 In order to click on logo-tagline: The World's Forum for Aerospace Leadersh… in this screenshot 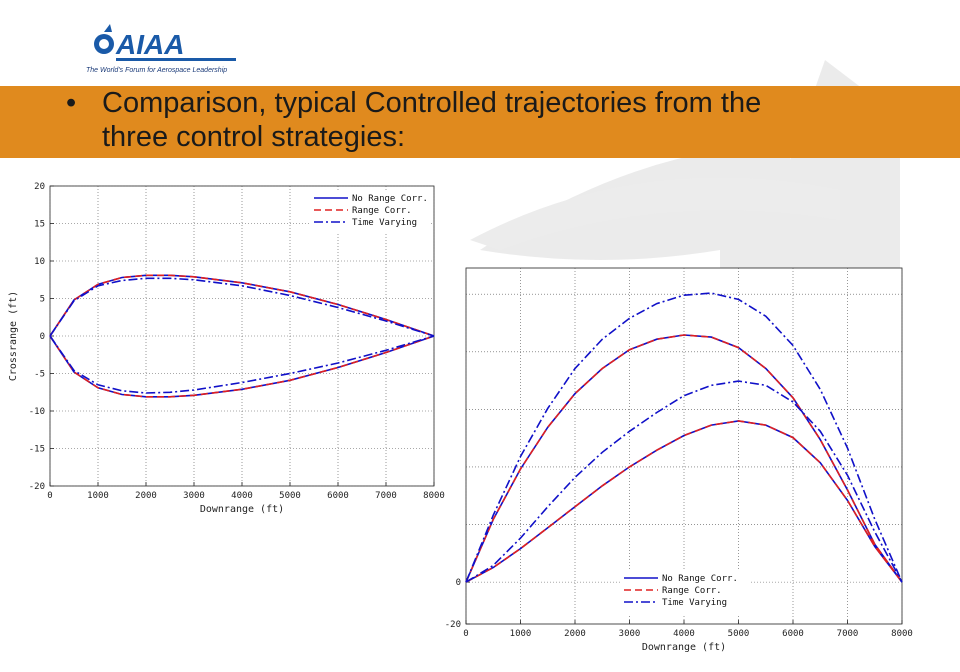, I will do `click(156, 70)`.